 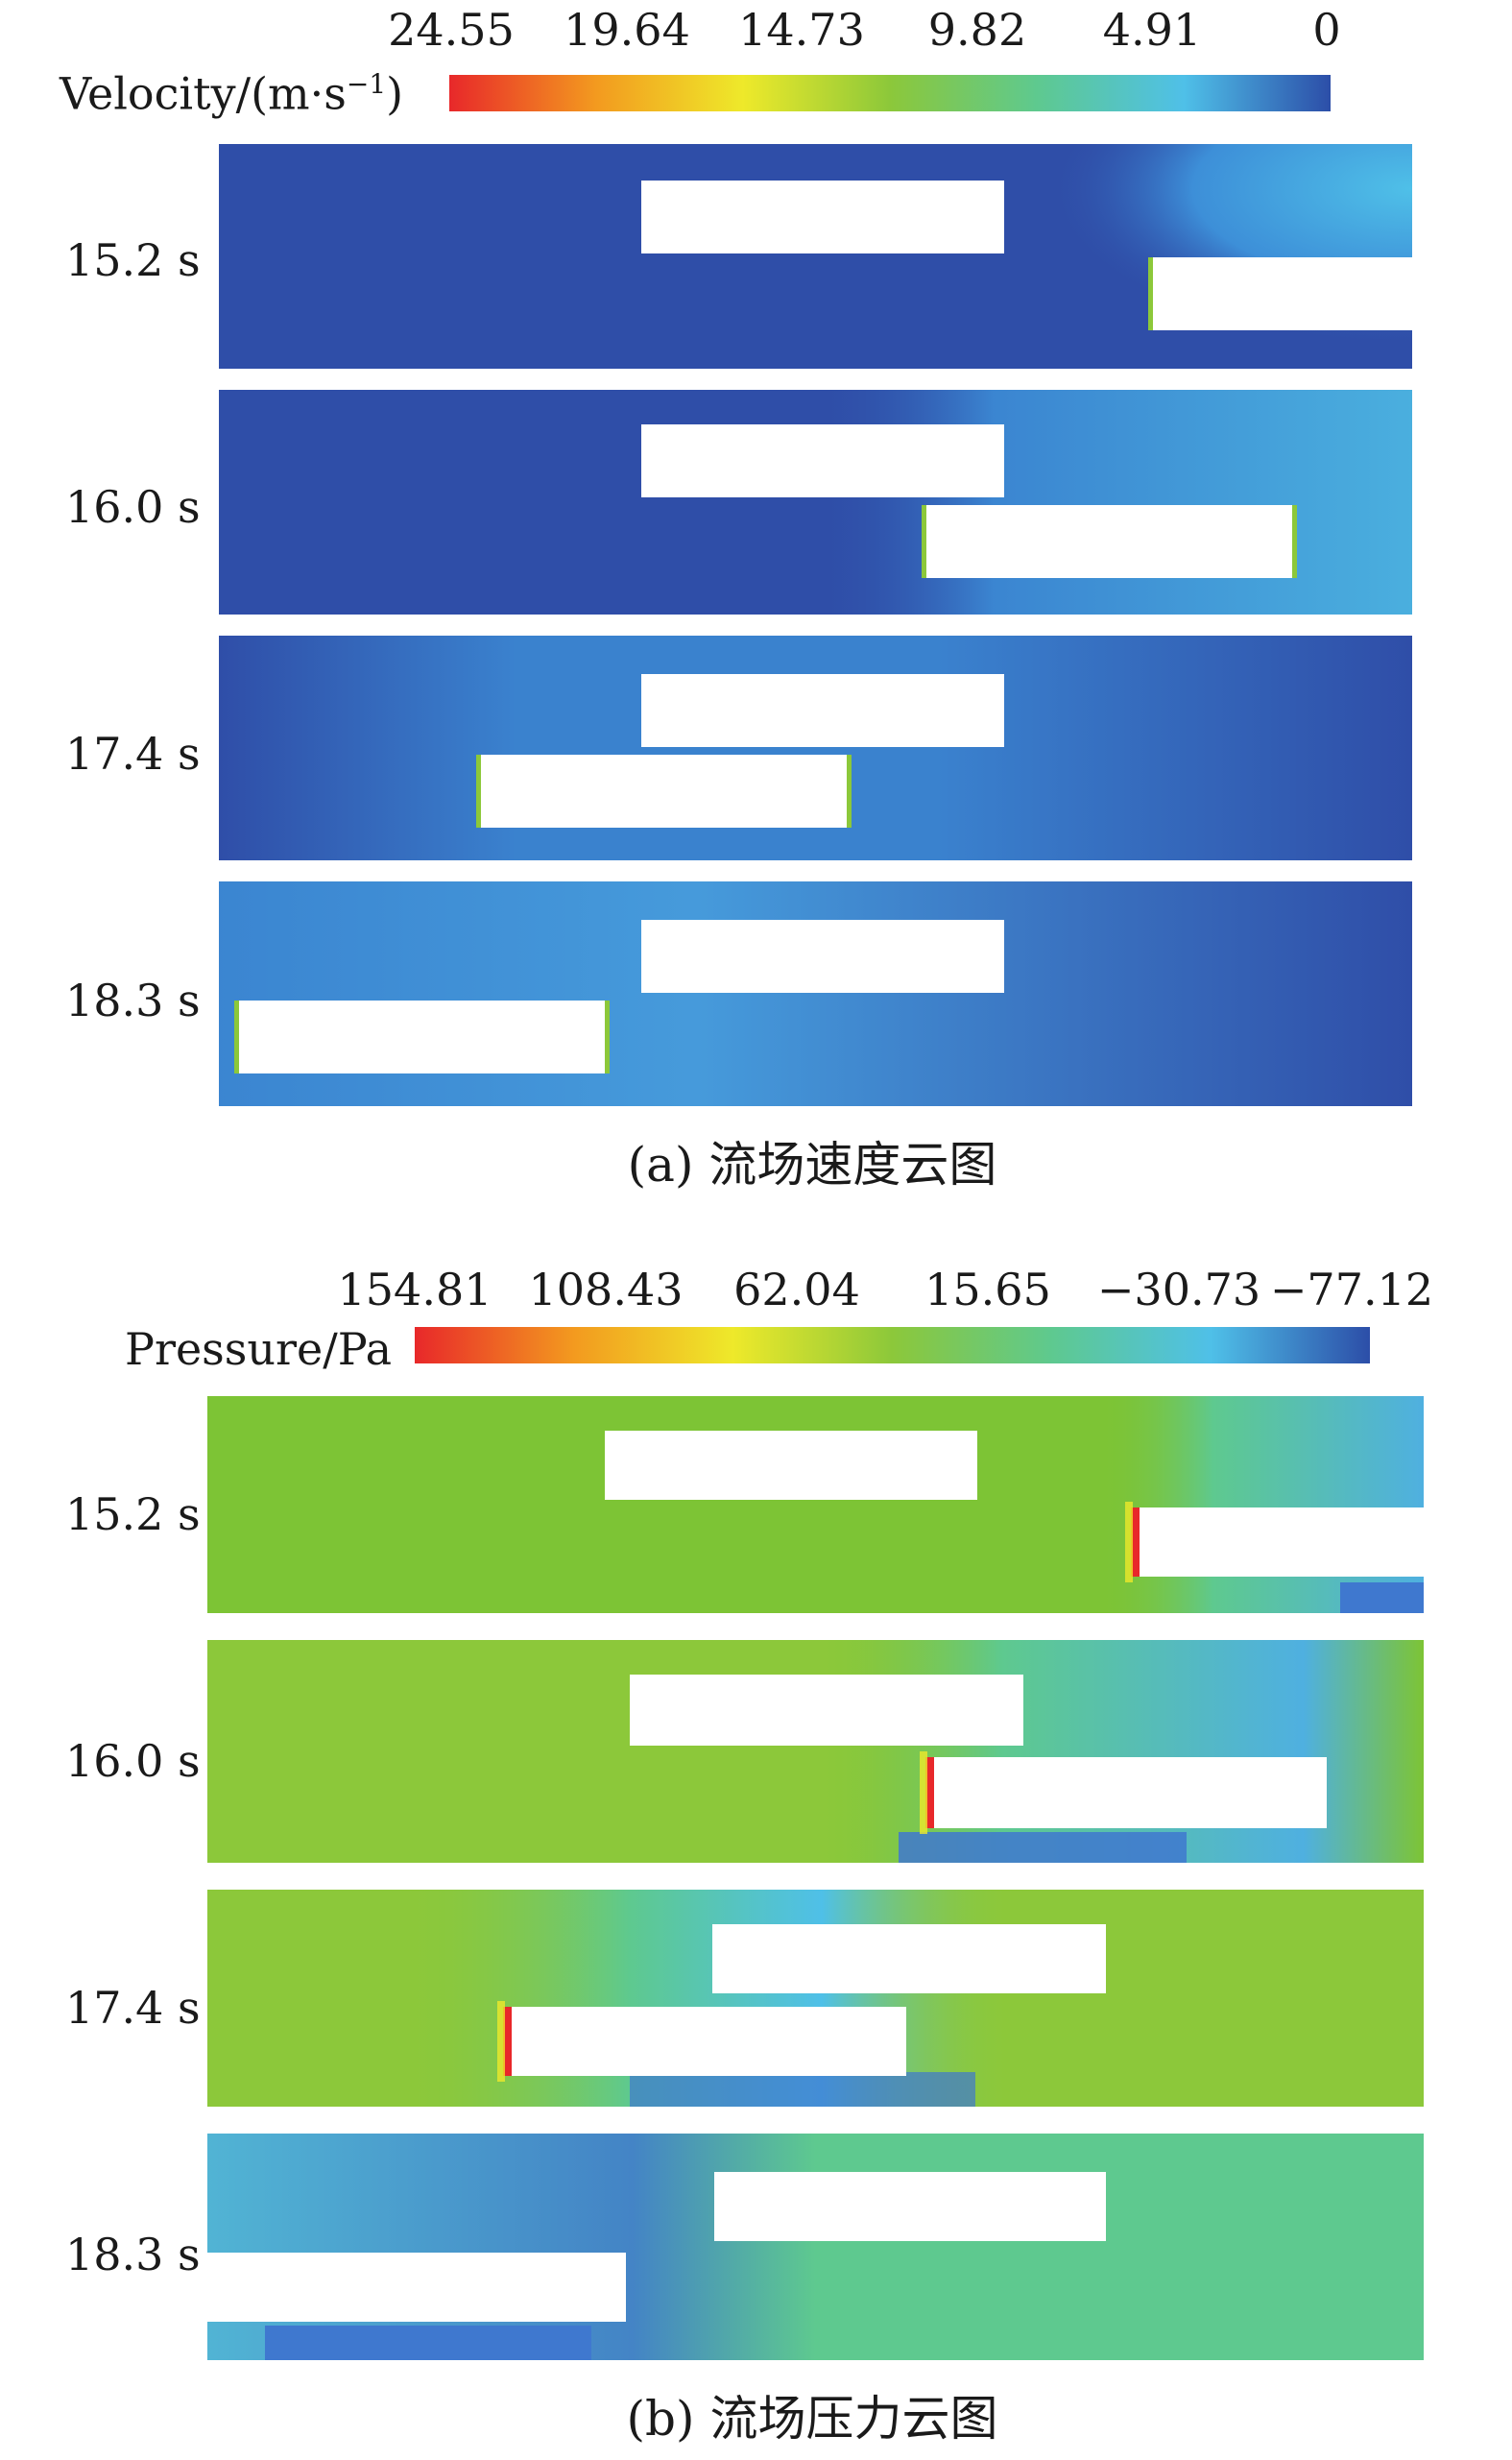 What do you see at coordinates (606, 1289) in the screenshot?
I see `pressure-tick-1: 108.43` at bounding box center [606, 1289].